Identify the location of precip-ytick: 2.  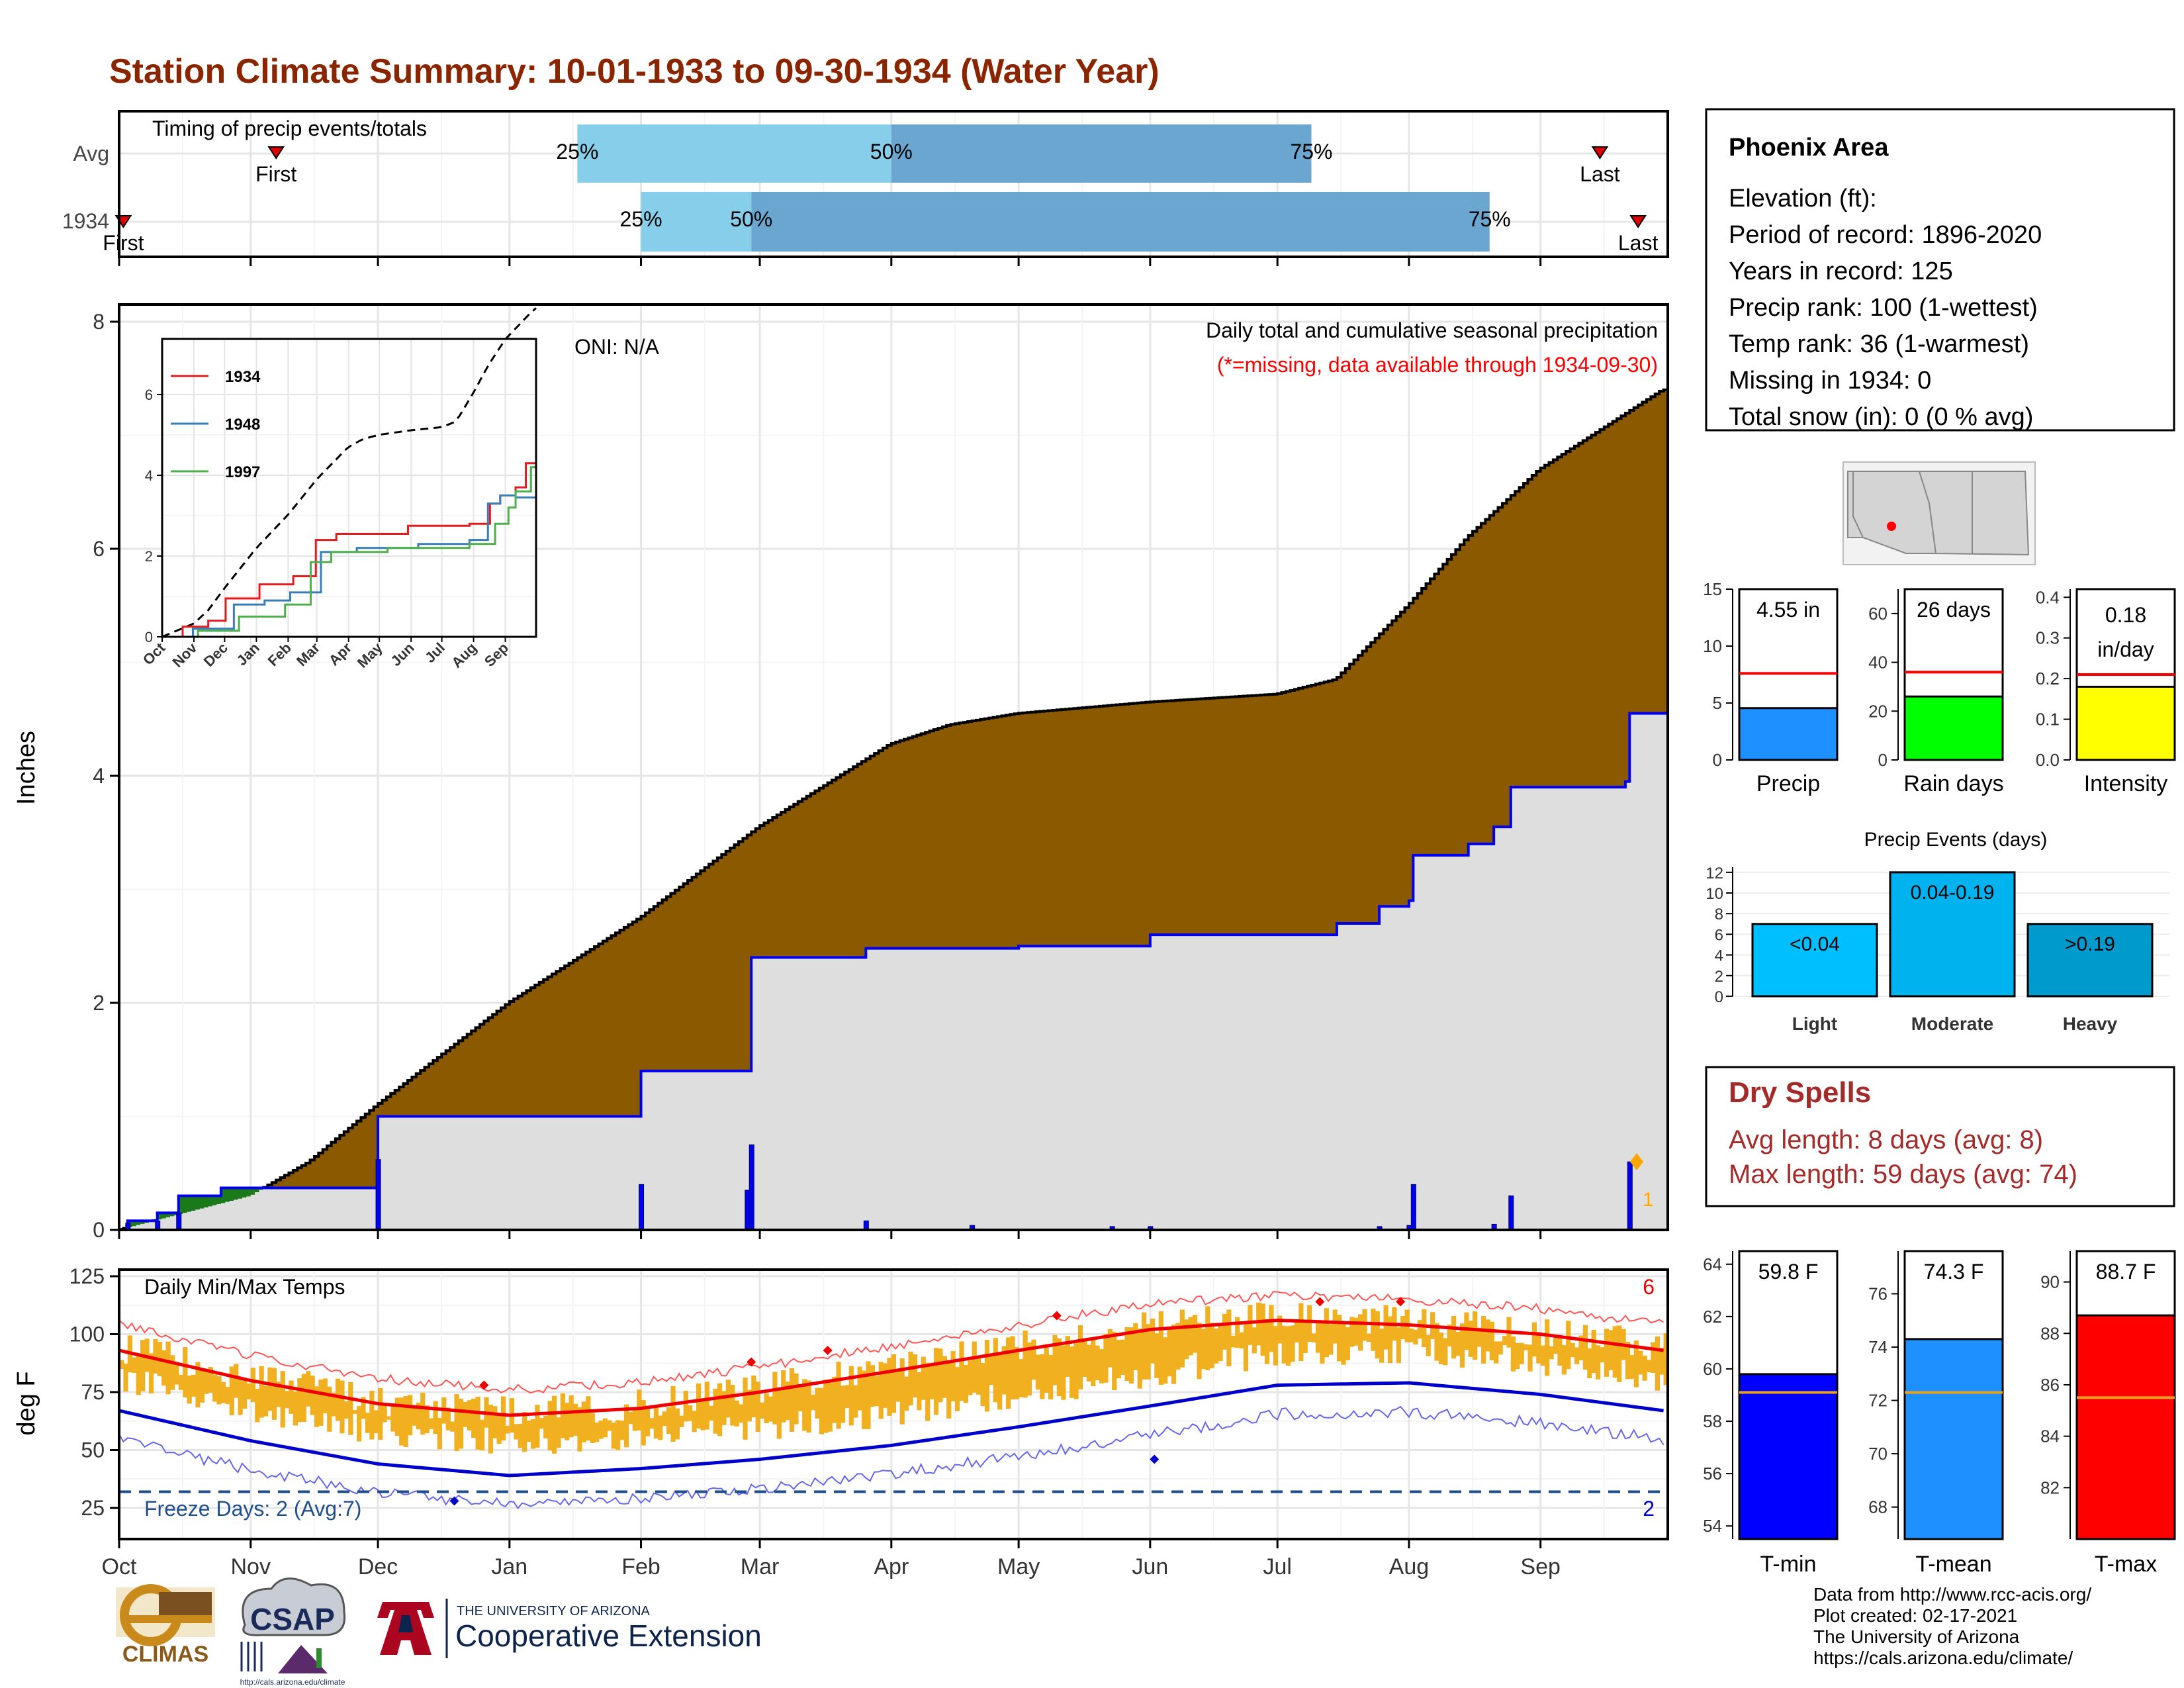
(99, 1003).